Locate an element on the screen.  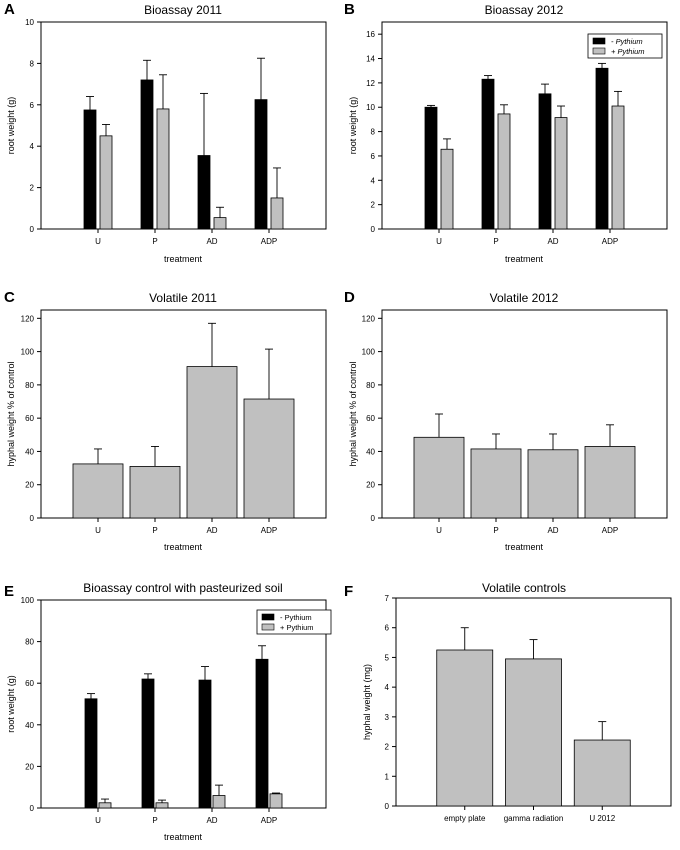
panel-letter: D is located at coordinates (349, 297).